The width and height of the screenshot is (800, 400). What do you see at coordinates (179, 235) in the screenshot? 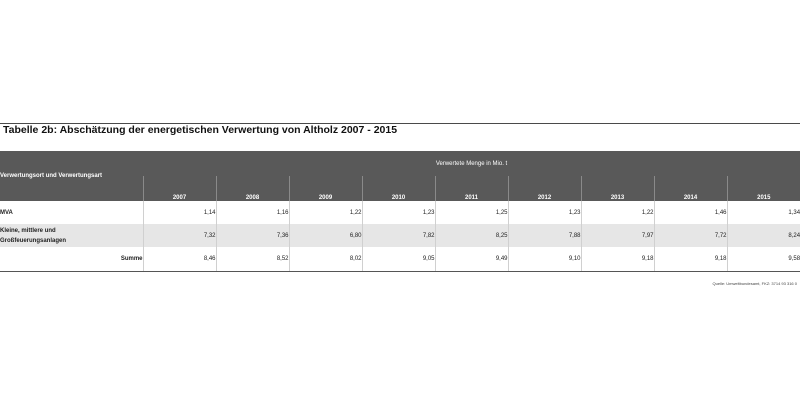
I see `table-cell: 7,32` at bounding box center [179, 235].